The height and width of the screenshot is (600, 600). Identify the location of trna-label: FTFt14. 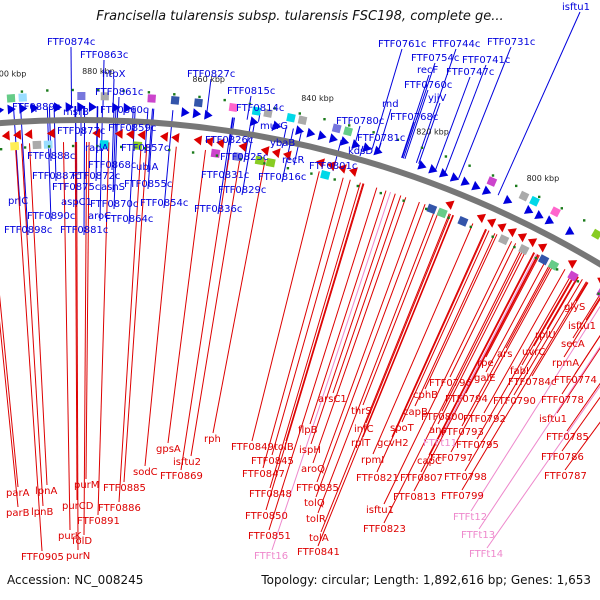
(486, 554).